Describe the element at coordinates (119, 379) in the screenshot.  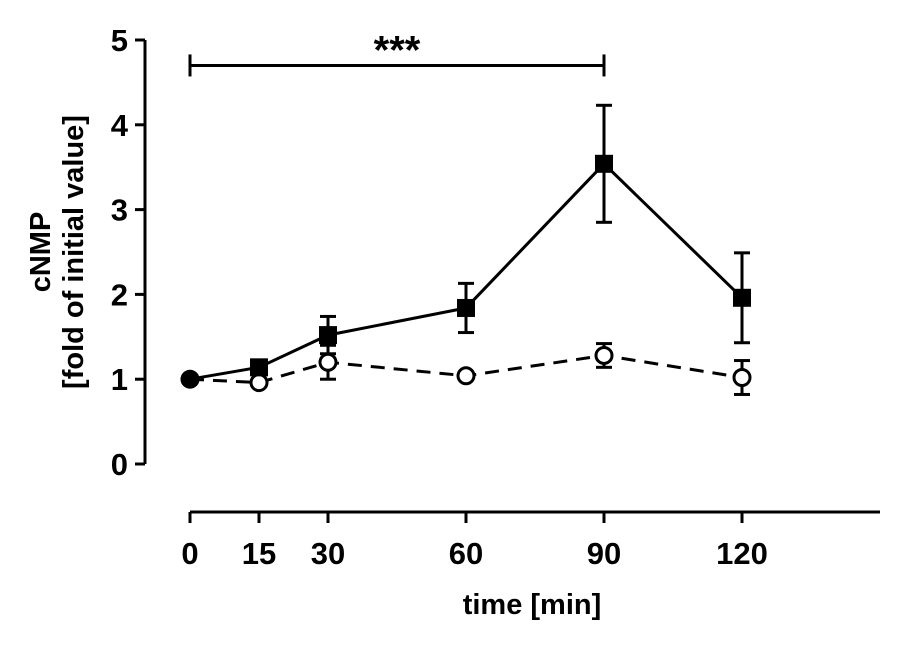
I see `y-tick-label: 1` at that location.